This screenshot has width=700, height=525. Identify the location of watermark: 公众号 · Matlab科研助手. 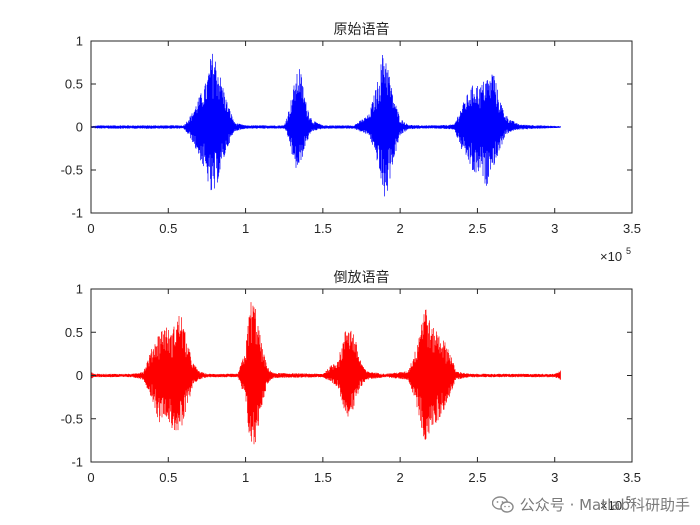
(590, 504).